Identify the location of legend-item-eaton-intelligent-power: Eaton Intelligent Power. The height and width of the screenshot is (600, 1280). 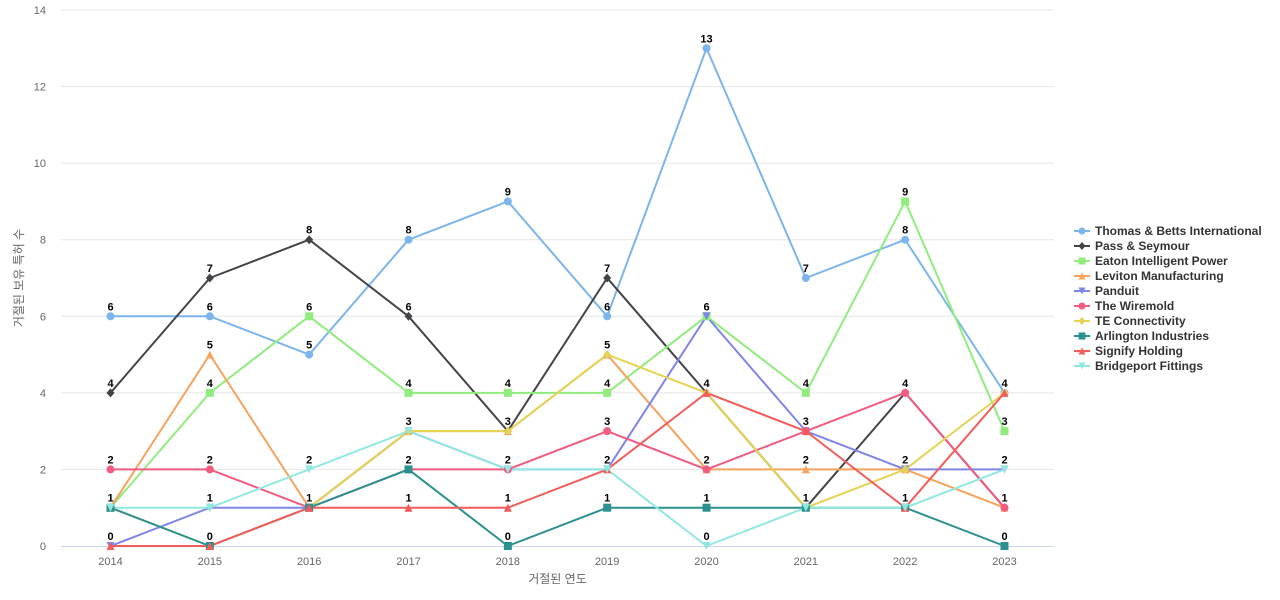
(1151, 261).